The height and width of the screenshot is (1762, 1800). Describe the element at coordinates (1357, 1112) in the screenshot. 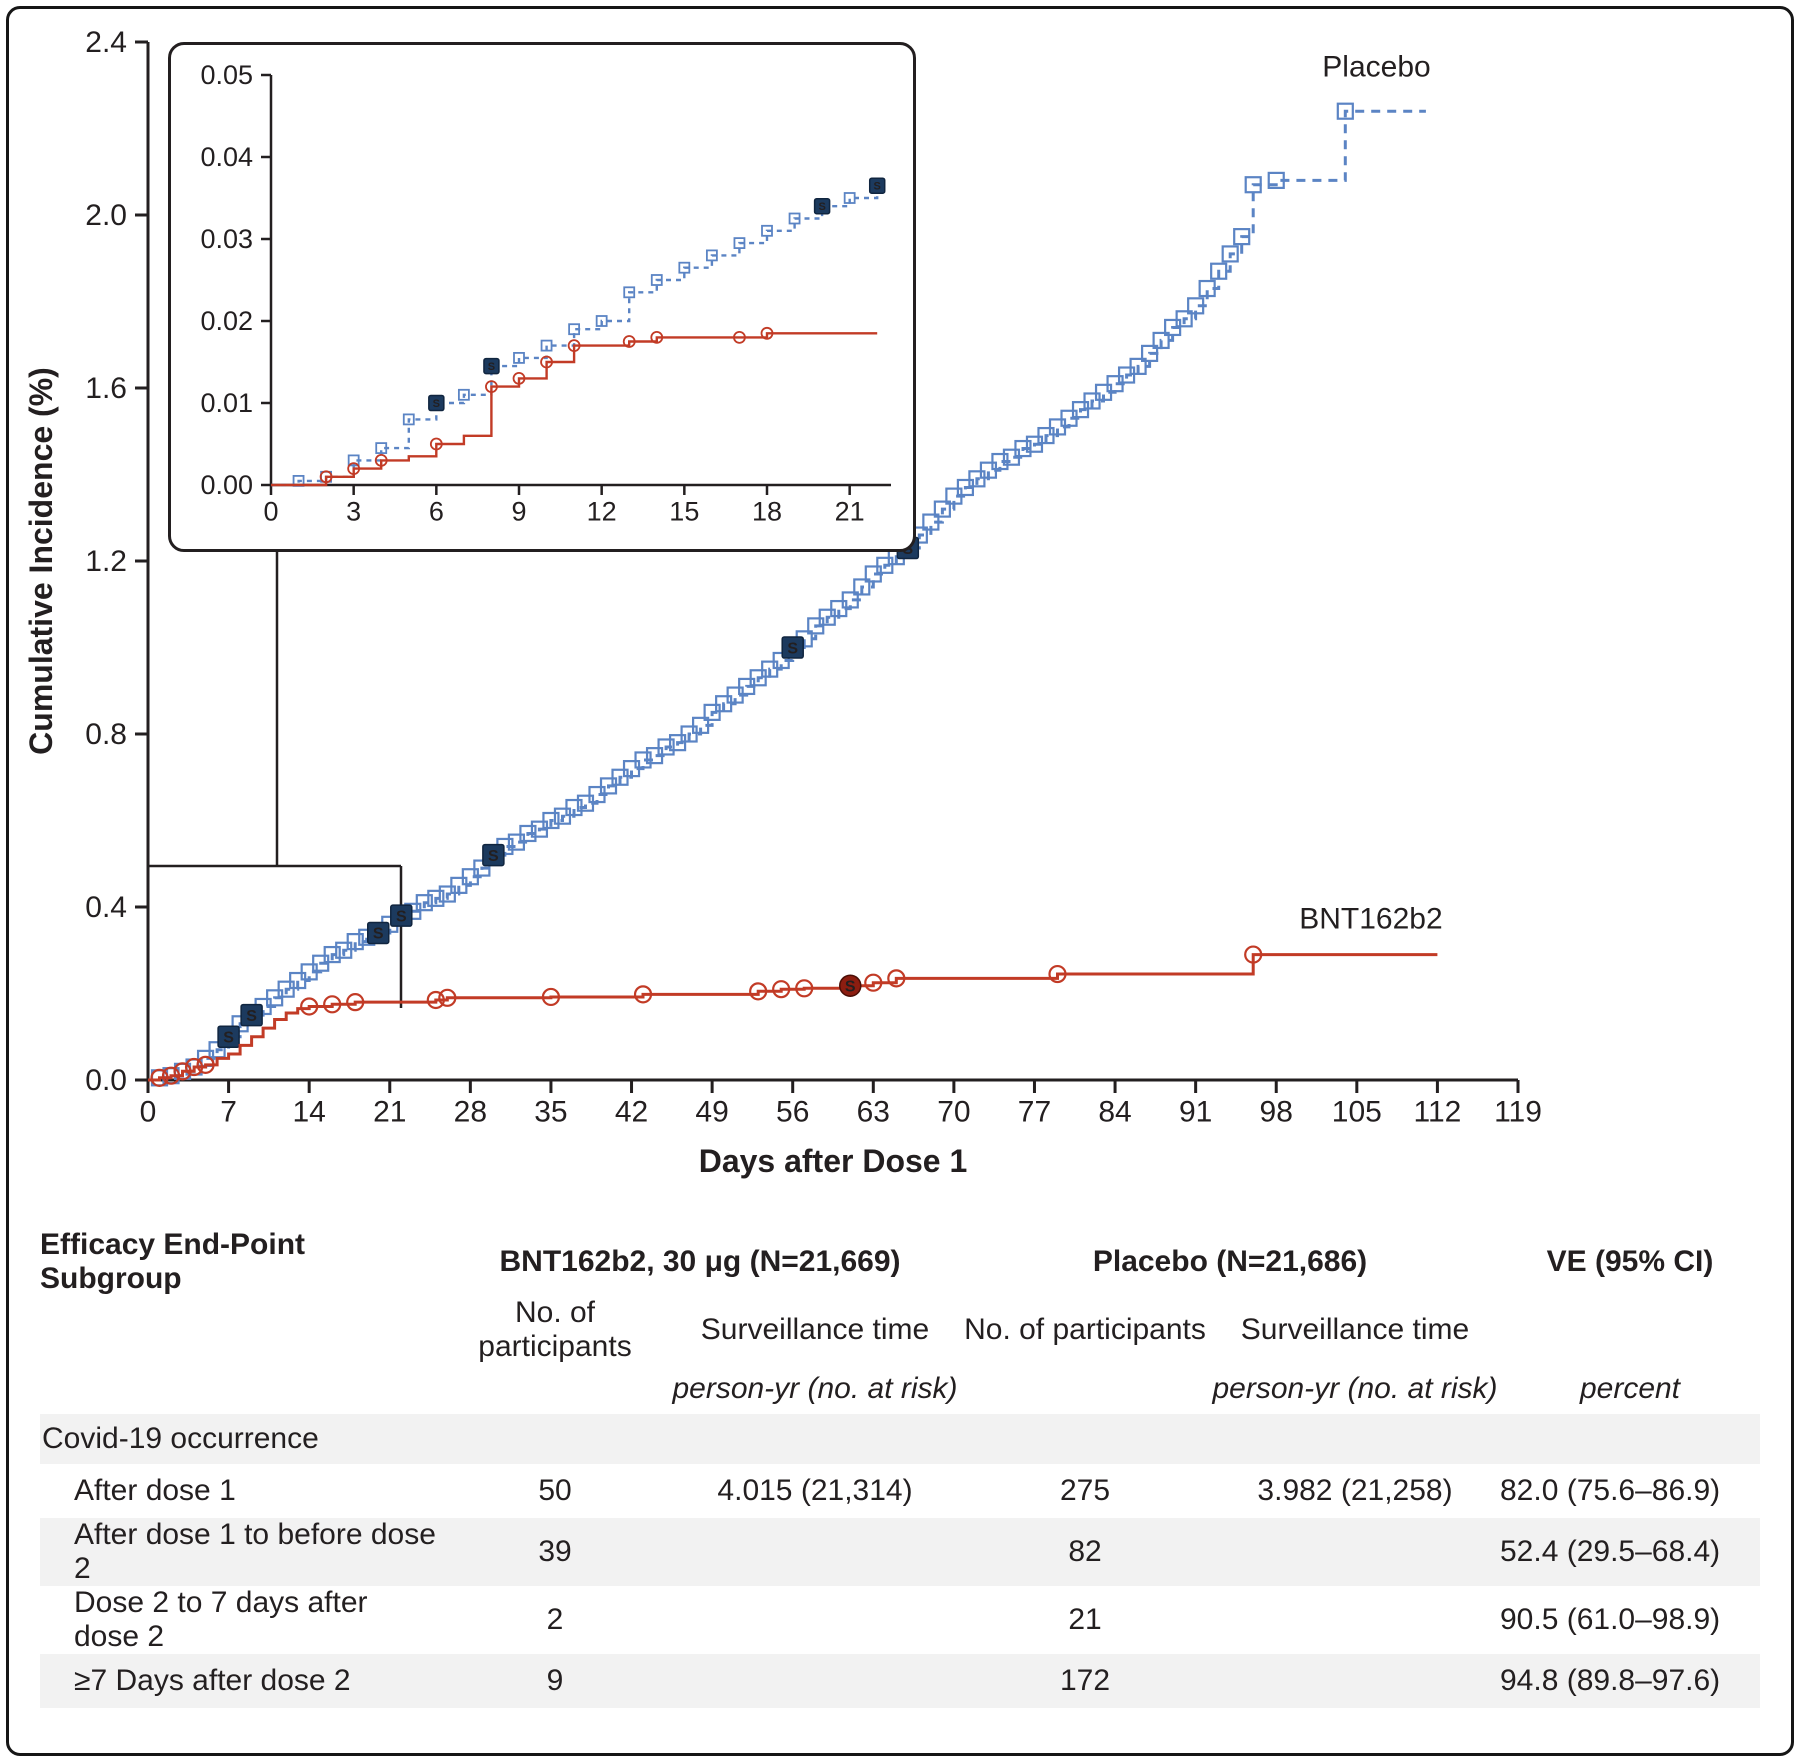

I see `svg-text: 105` at that location.